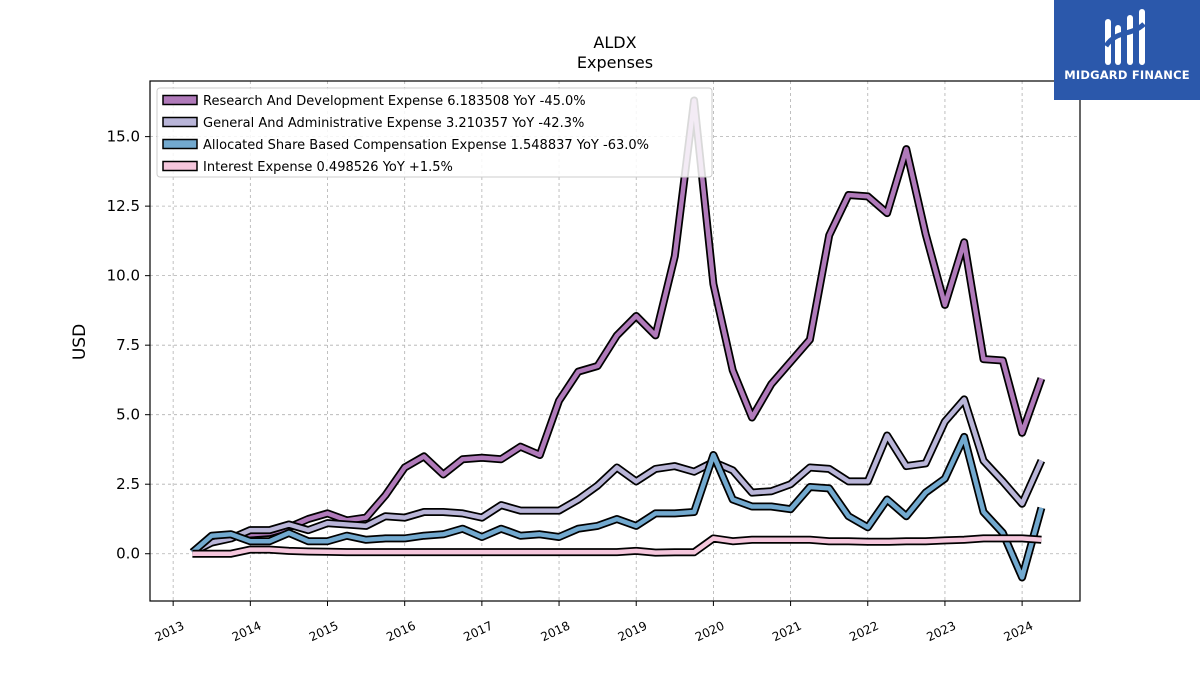  What do you see at coordinates (941, 632) in the screenshot?
I see `x-tick-label: 2023` at bounding box center [941, 632].